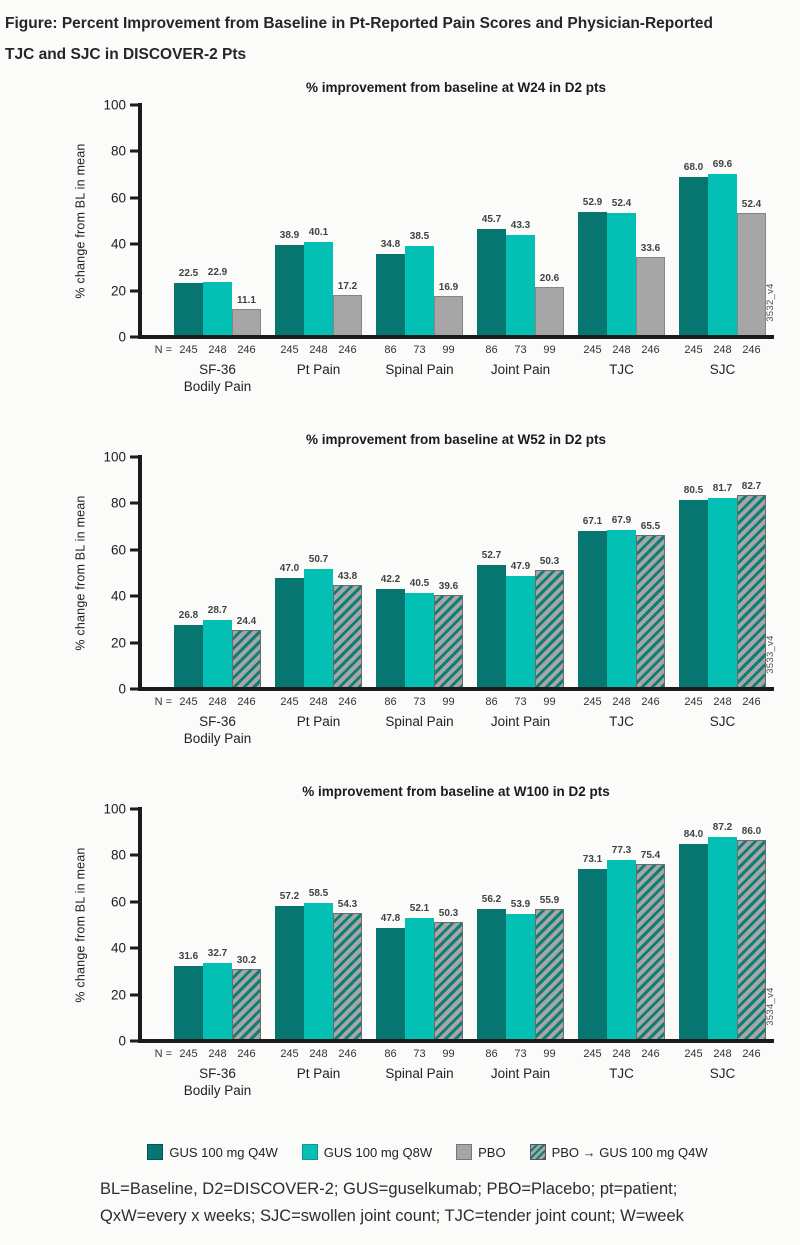  I want to click on y-tick: 100, so click(120, 809).